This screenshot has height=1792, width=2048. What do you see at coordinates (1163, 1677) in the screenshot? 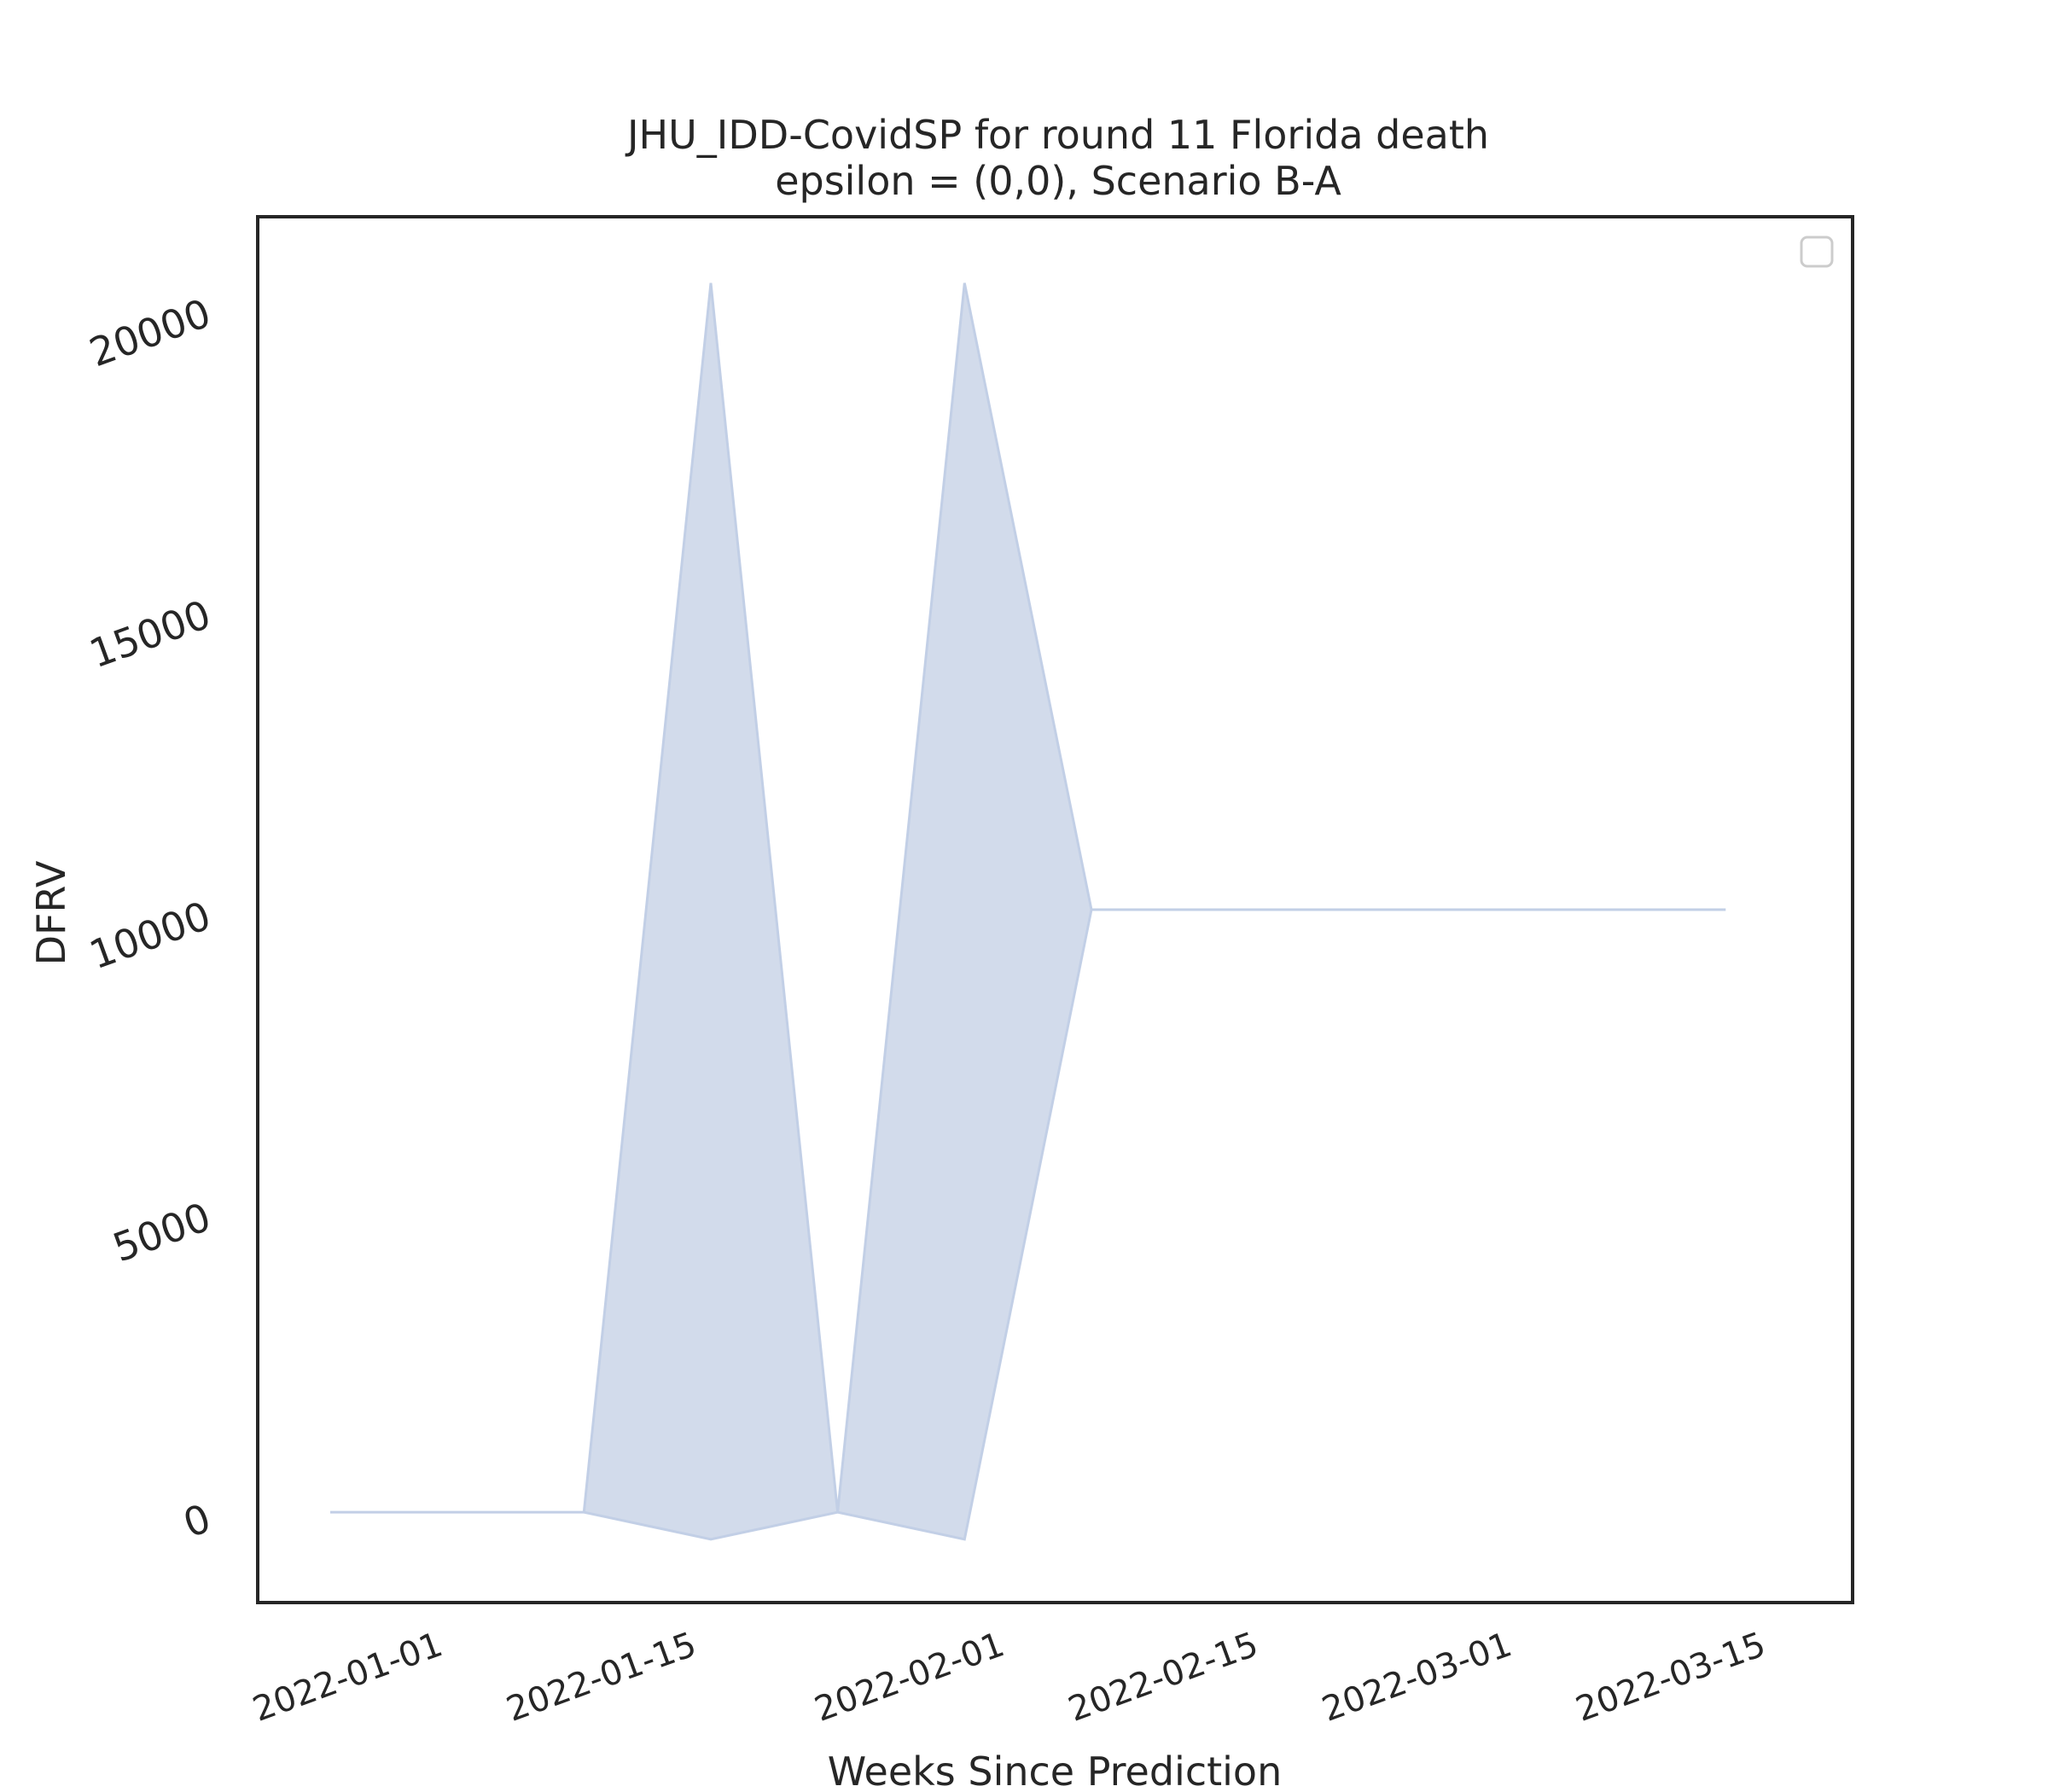
I see `x-tick-label: 2022-02-15` at bounding box center [1163, 1677].